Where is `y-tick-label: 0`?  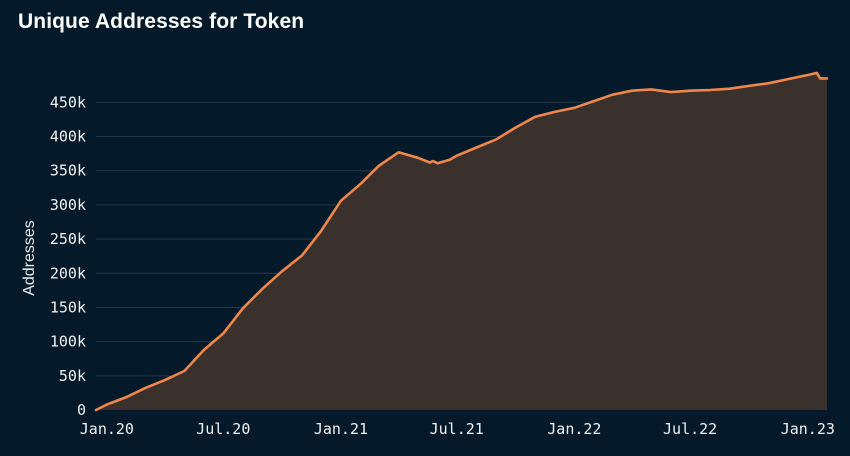
y-tick-label: 0 is located at coordinates (81, 410).